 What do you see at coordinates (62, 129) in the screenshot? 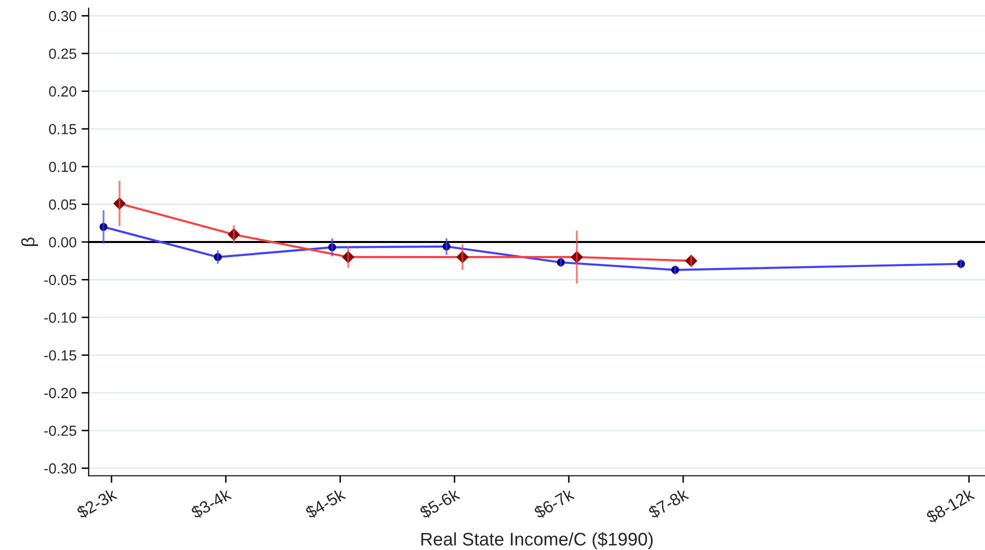
I see `y-tick-label: 0.15` at bounding box center [62, 129].